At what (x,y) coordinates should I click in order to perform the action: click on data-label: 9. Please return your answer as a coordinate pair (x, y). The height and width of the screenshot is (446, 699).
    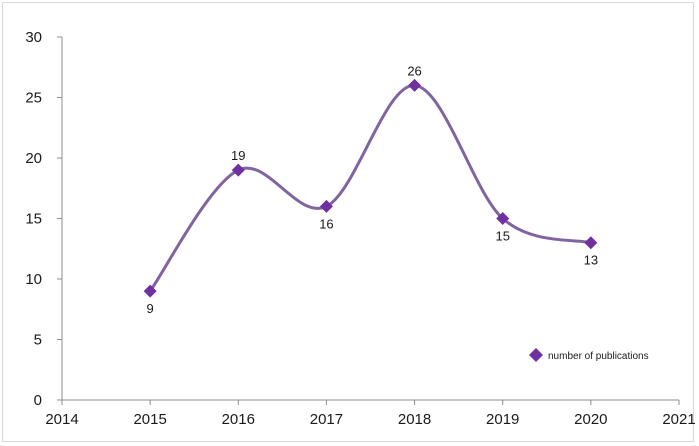
    Looking at the image, I should click on (150, 308).